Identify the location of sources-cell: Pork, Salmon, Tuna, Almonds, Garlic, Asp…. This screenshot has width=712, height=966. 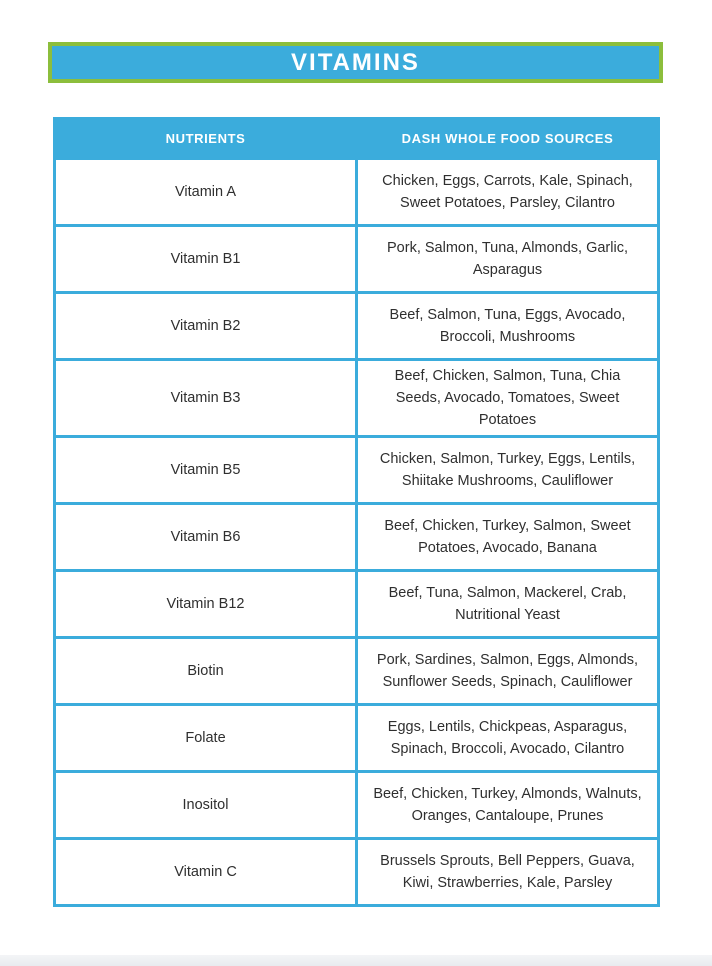
(507, 259).